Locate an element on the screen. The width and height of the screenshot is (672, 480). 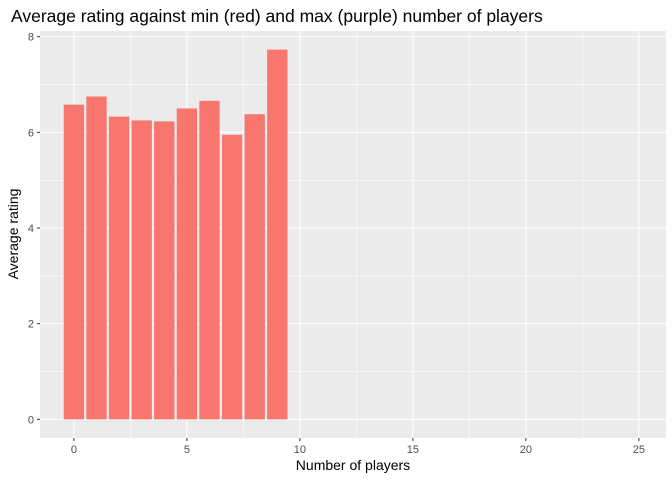
y-tick-label: 4 is located at coordinates (31, 229).